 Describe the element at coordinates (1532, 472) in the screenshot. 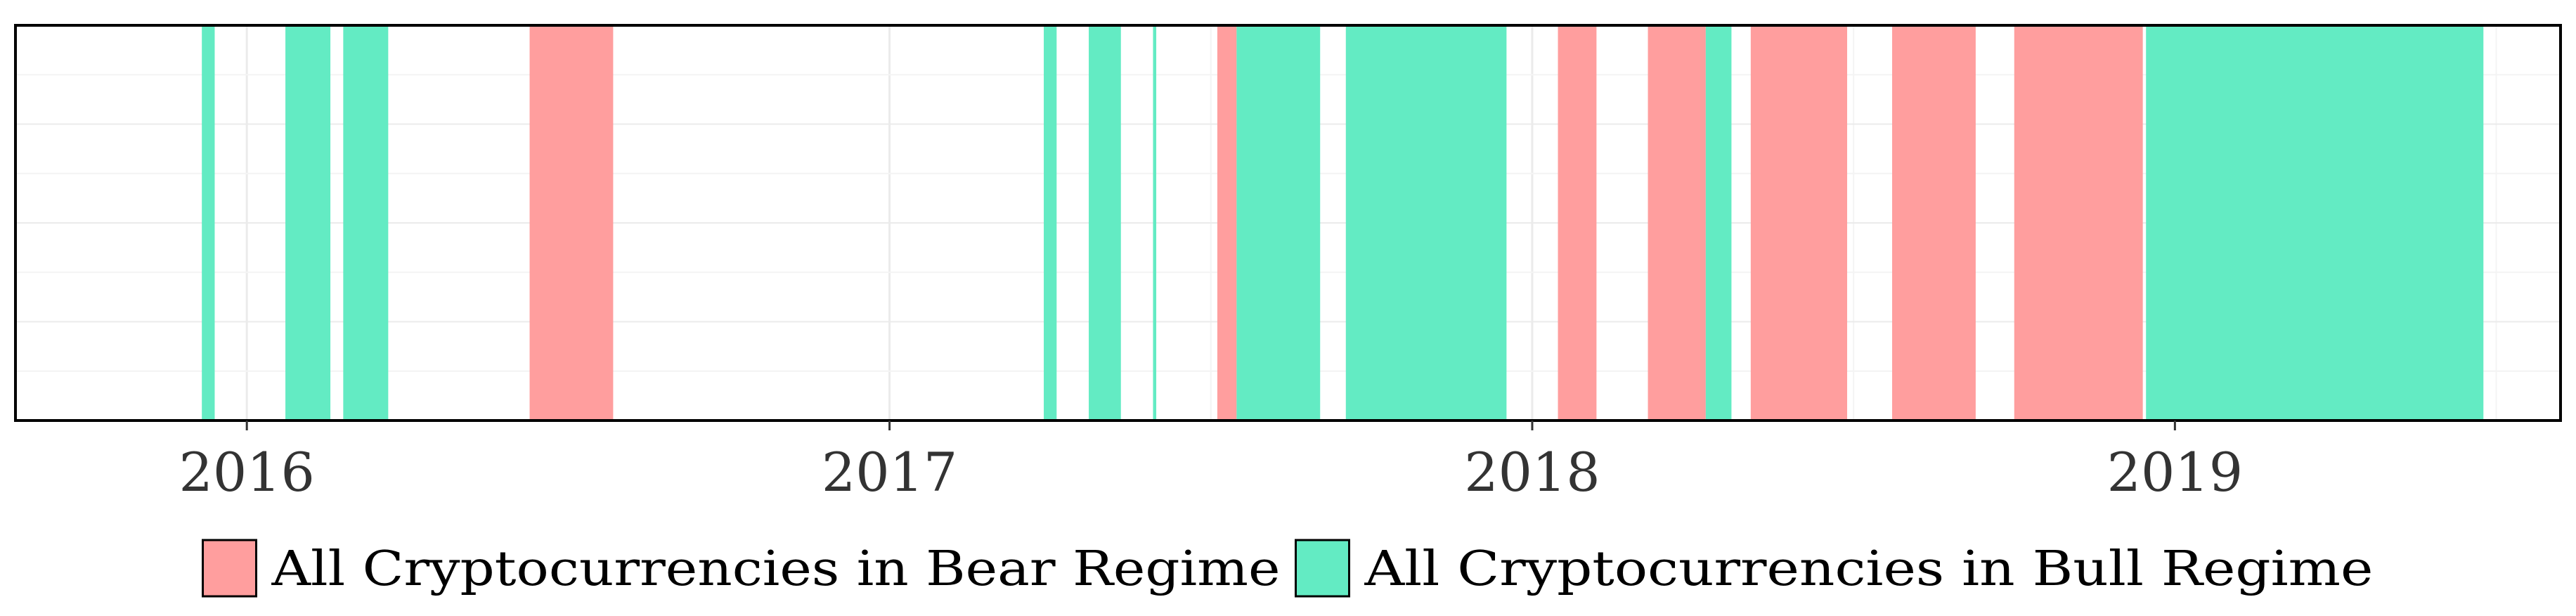

I see `x-tick-label: 2018` at that location.